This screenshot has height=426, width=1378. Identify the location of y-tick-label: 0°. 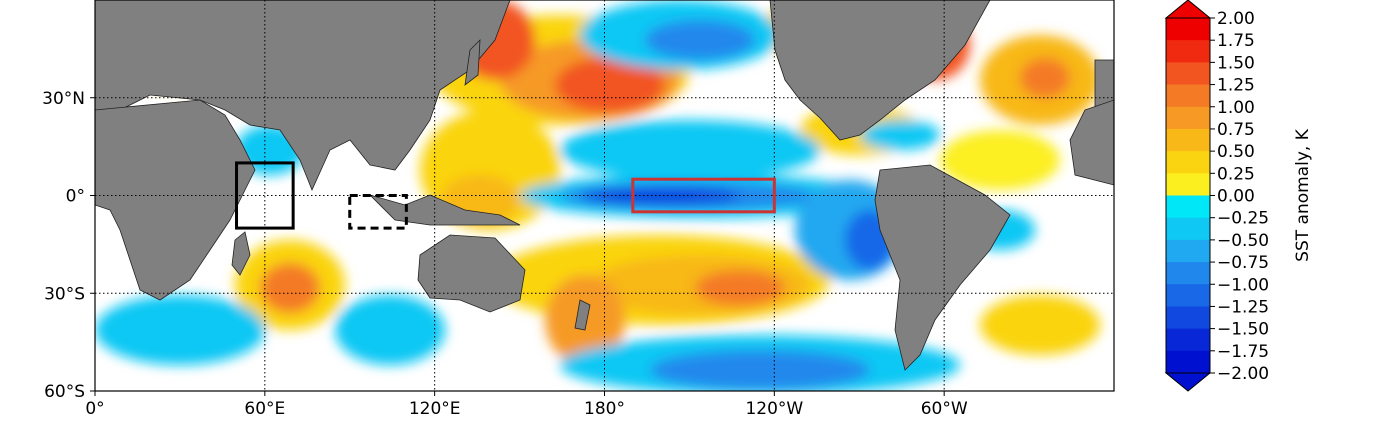
(75, 197).